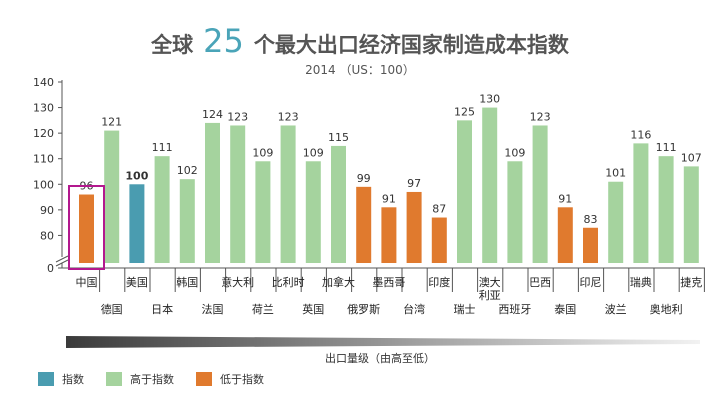  I want to click on highlight-box, so click(86, 227).